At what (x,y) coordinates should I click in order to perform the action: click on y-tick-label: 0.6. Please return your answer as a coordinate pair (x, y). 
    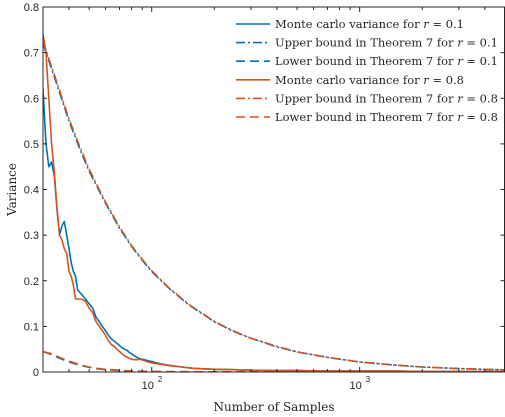
    Looking at the image, I should click on (31, 99).